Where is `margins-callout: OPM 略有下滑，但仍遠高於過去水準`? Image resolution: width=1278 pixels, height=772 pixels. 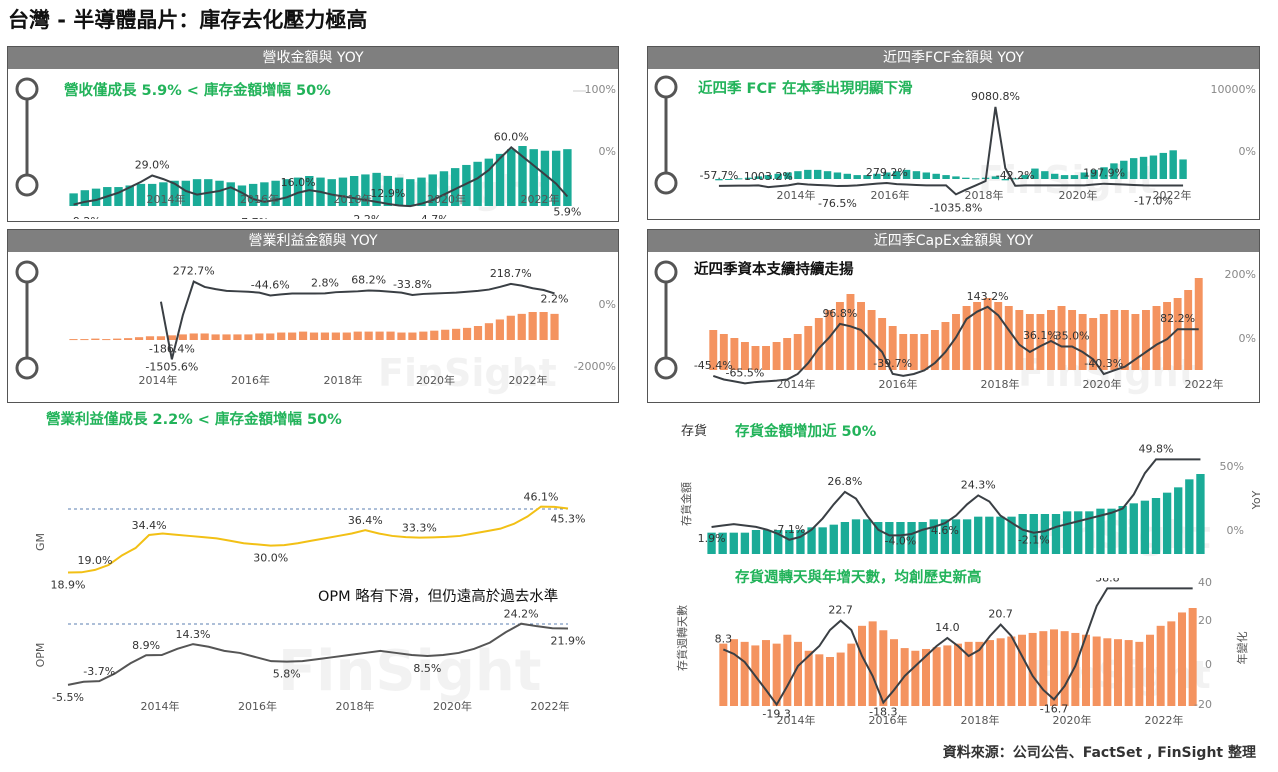 margins-callout: OPM 略有下滑，但仍遠高於過去水準 is located at coordinates (438, 597).